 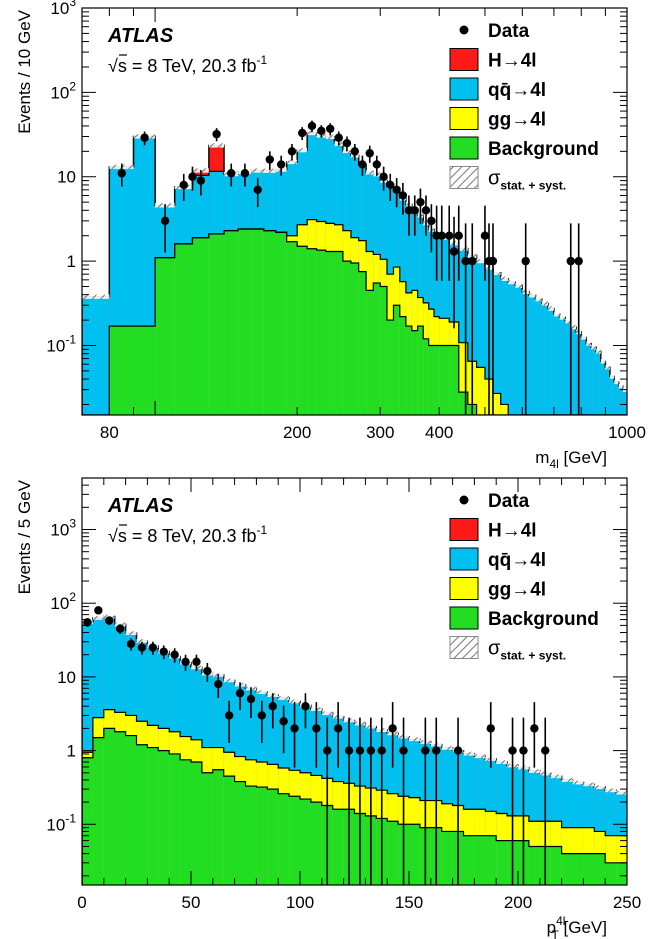 What do you see at coordinates (464, 500) in the screenshot?
I see `legend-marker` at bounding box center [464, 500].